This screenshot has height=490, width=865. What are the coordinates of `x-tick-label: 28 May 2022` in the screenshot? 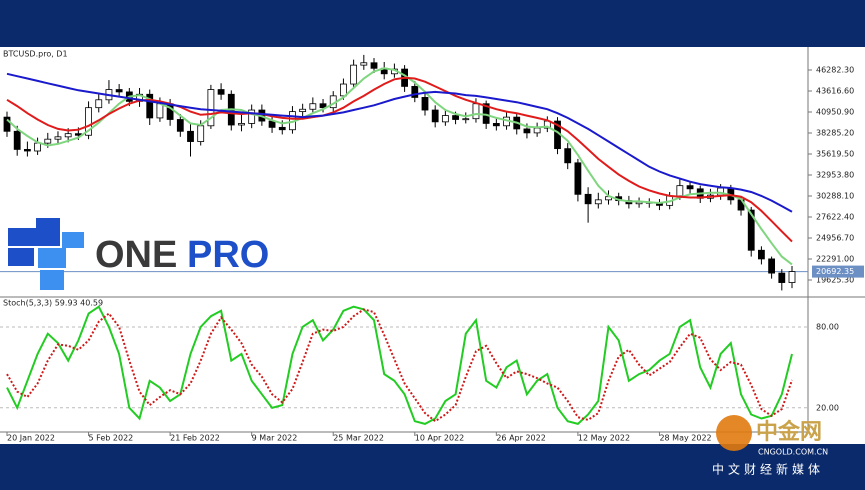 It's located at (685, 438).